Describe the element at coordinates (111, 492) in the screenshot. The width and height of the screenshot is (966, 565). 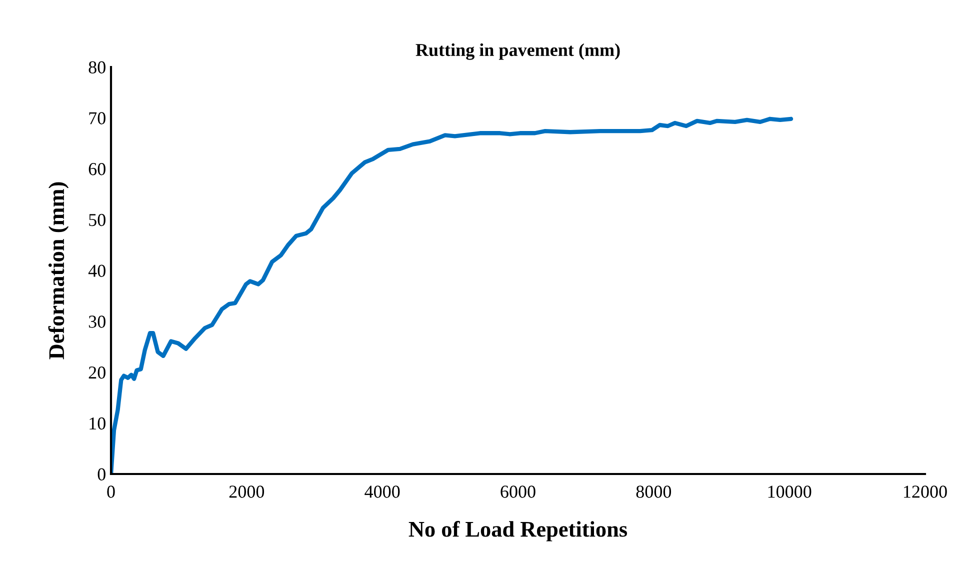
I see `x-tick-label: 0` at that location.